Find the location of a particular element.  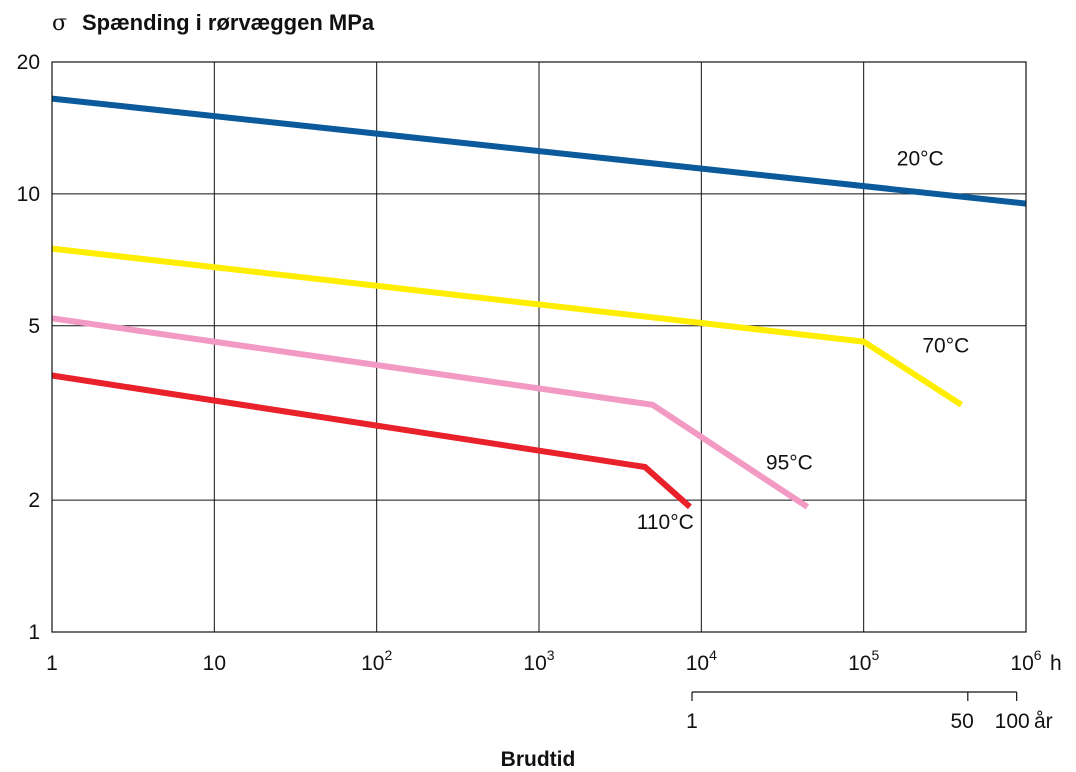

x-tick-label: 10 is located at coordinates (214, 663).